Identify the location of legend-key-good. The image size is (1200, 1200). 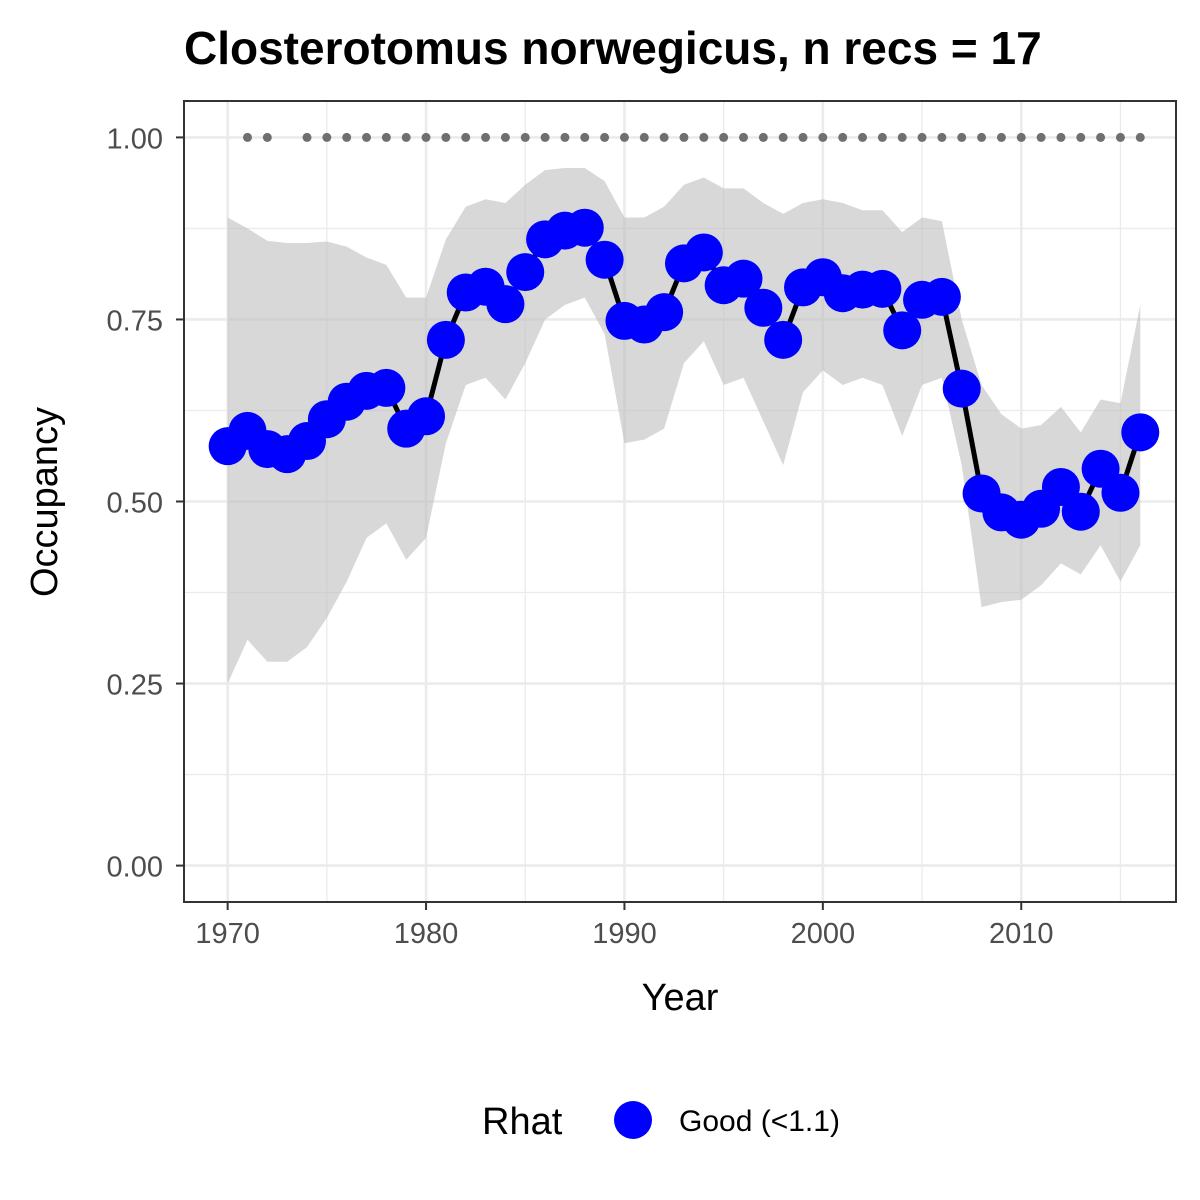
(633, 1120).